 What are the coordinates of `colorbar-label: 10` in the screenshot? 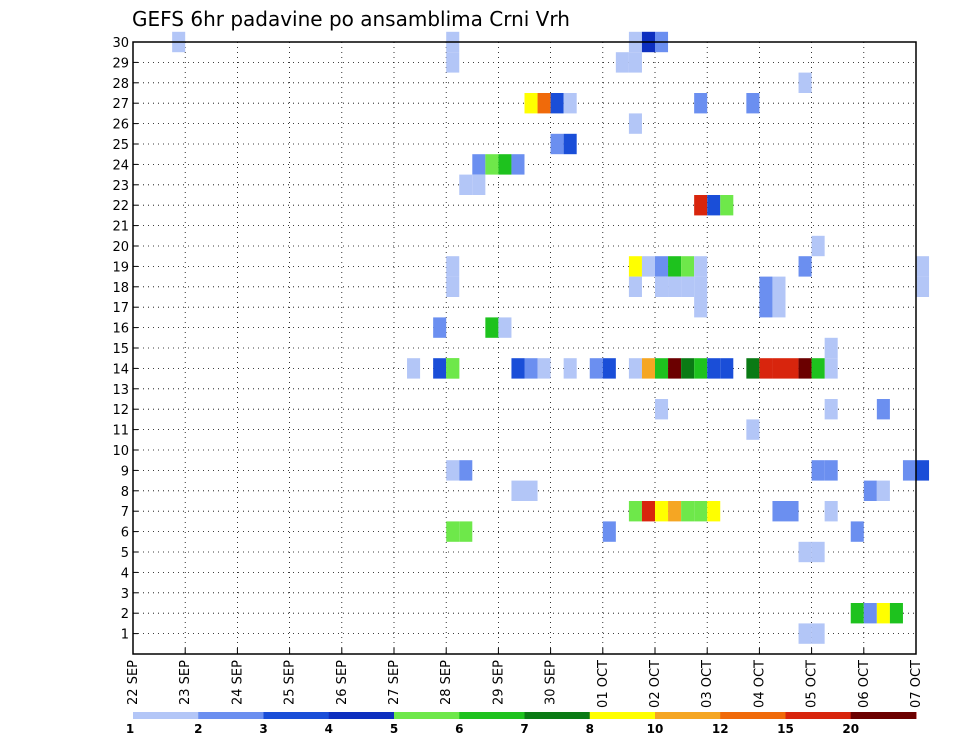 It's located at (655, 729).